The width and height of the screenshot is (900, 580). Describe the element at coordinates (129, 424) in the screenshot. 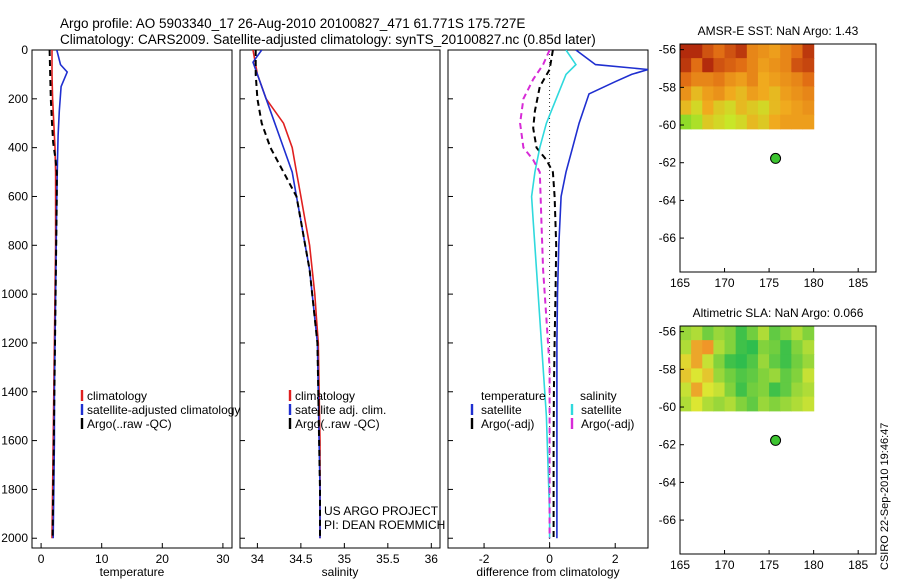

I see `temperature-legend-label: Argo(..raw -QC)` at that location.